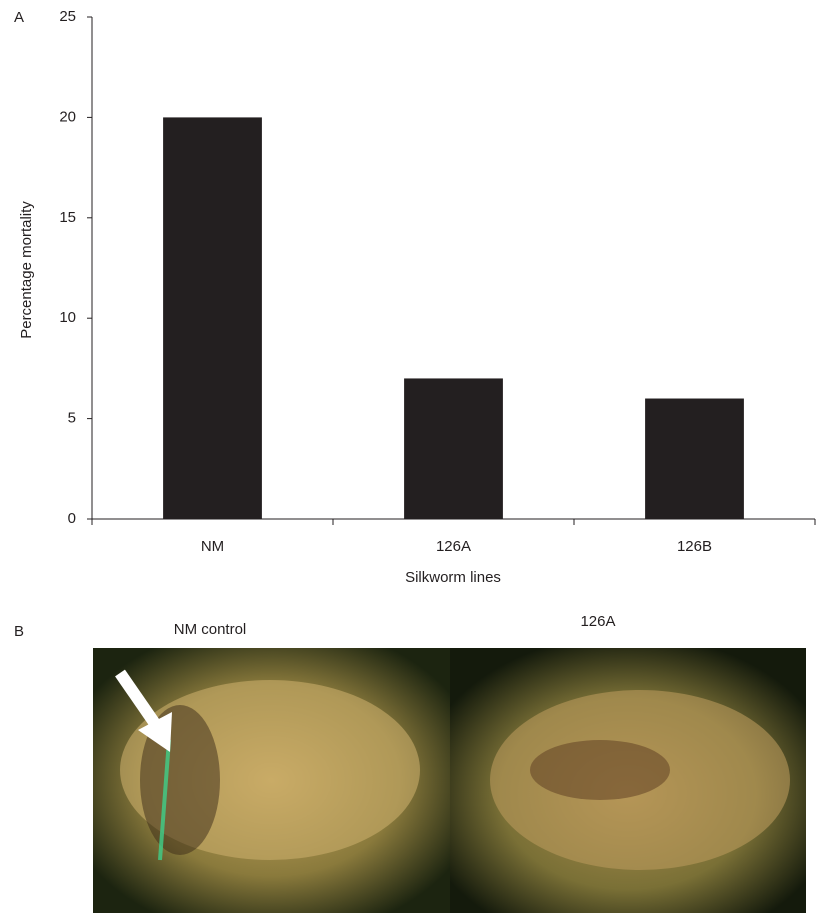  What do you see at coordinates (72, 418) in the screenshot?
I see `y-tick-label: 5` at bounding box center [72, 418].